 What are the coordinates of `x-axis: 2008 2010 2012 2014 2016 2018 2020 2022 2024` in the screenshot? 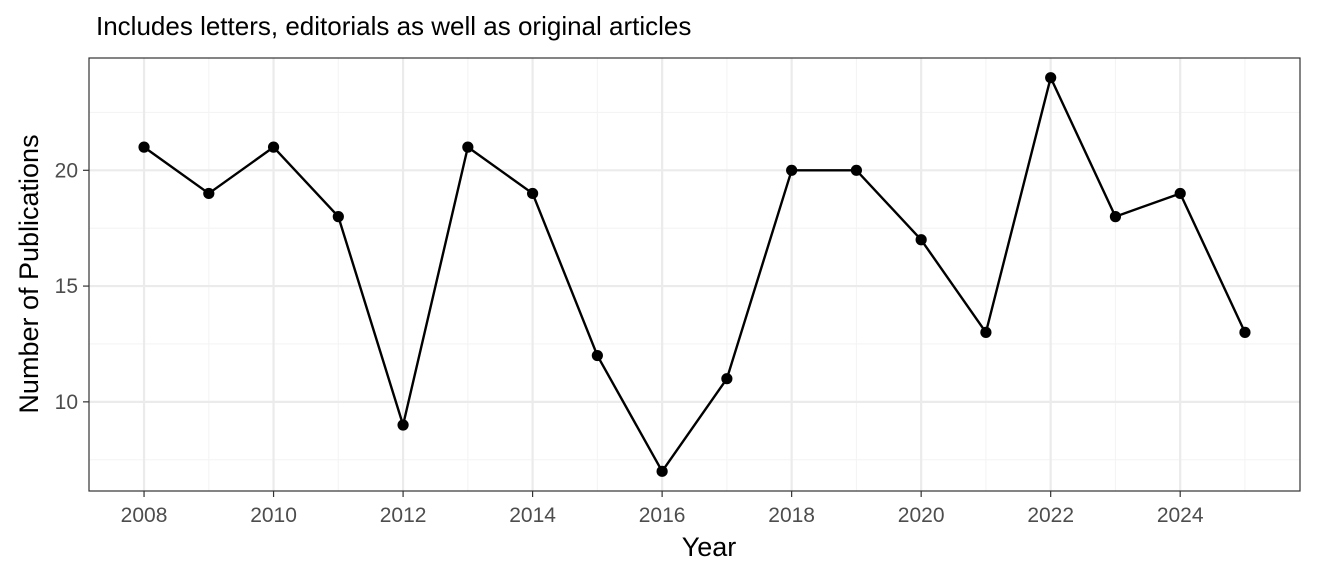 It's located at (662, 509).